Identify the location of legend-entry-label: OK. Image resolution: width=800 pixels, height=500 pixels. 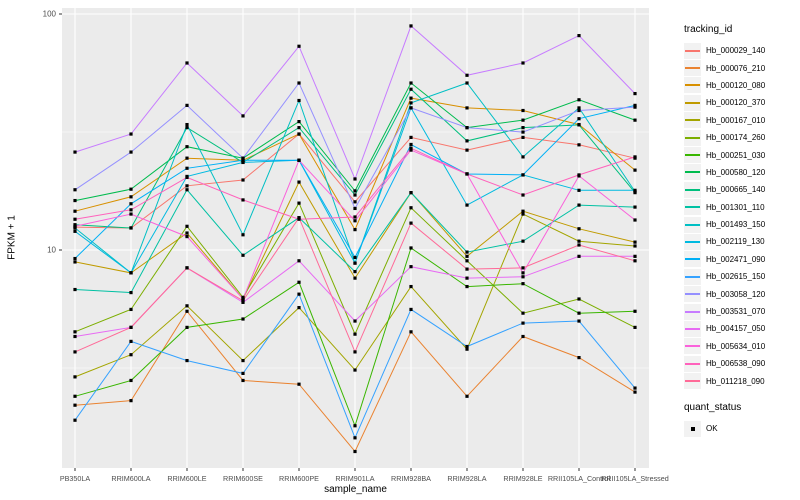
(712, 428).